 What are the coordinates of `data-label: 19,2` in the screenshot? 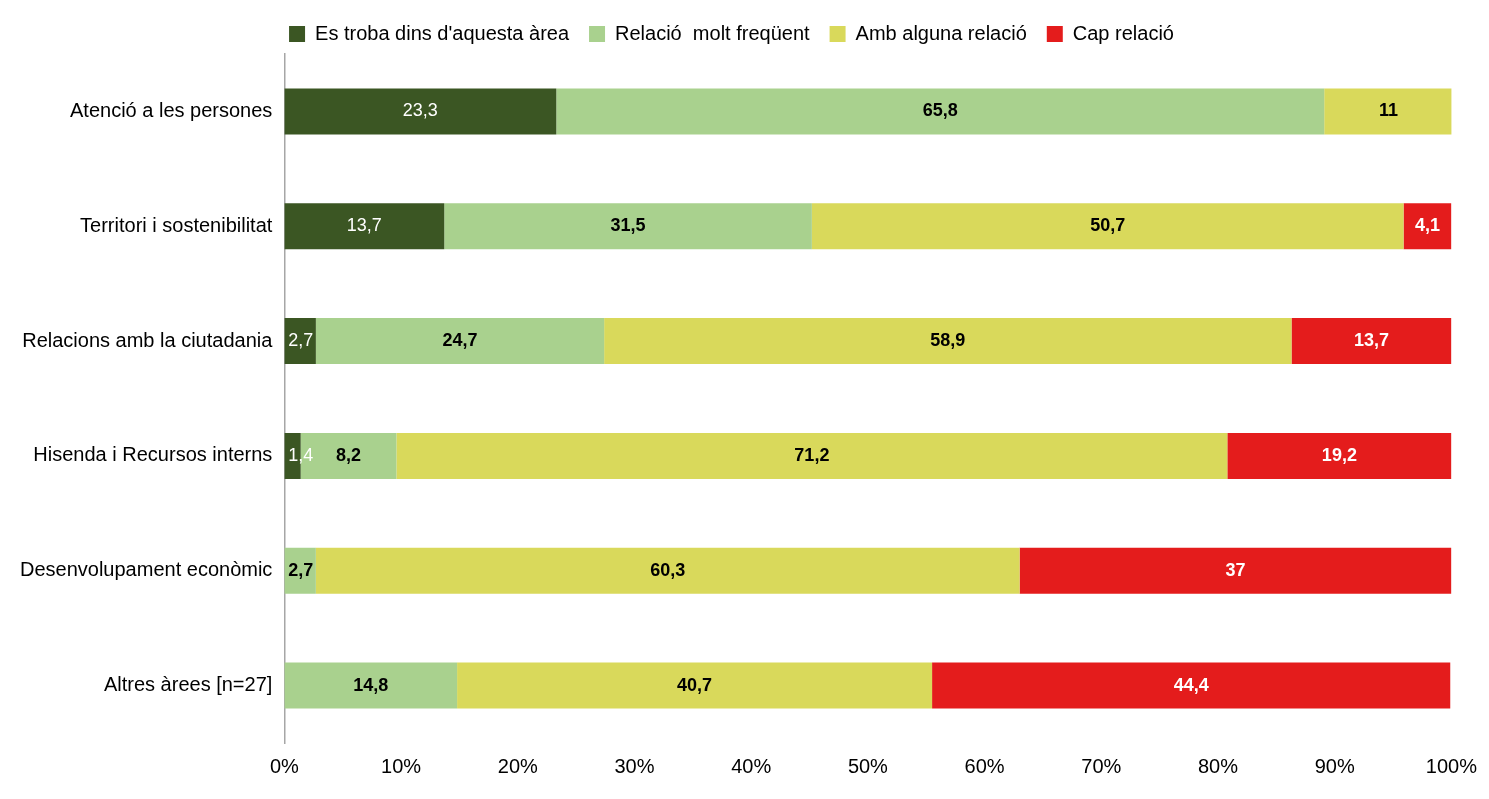 It's located at (1339, 454).